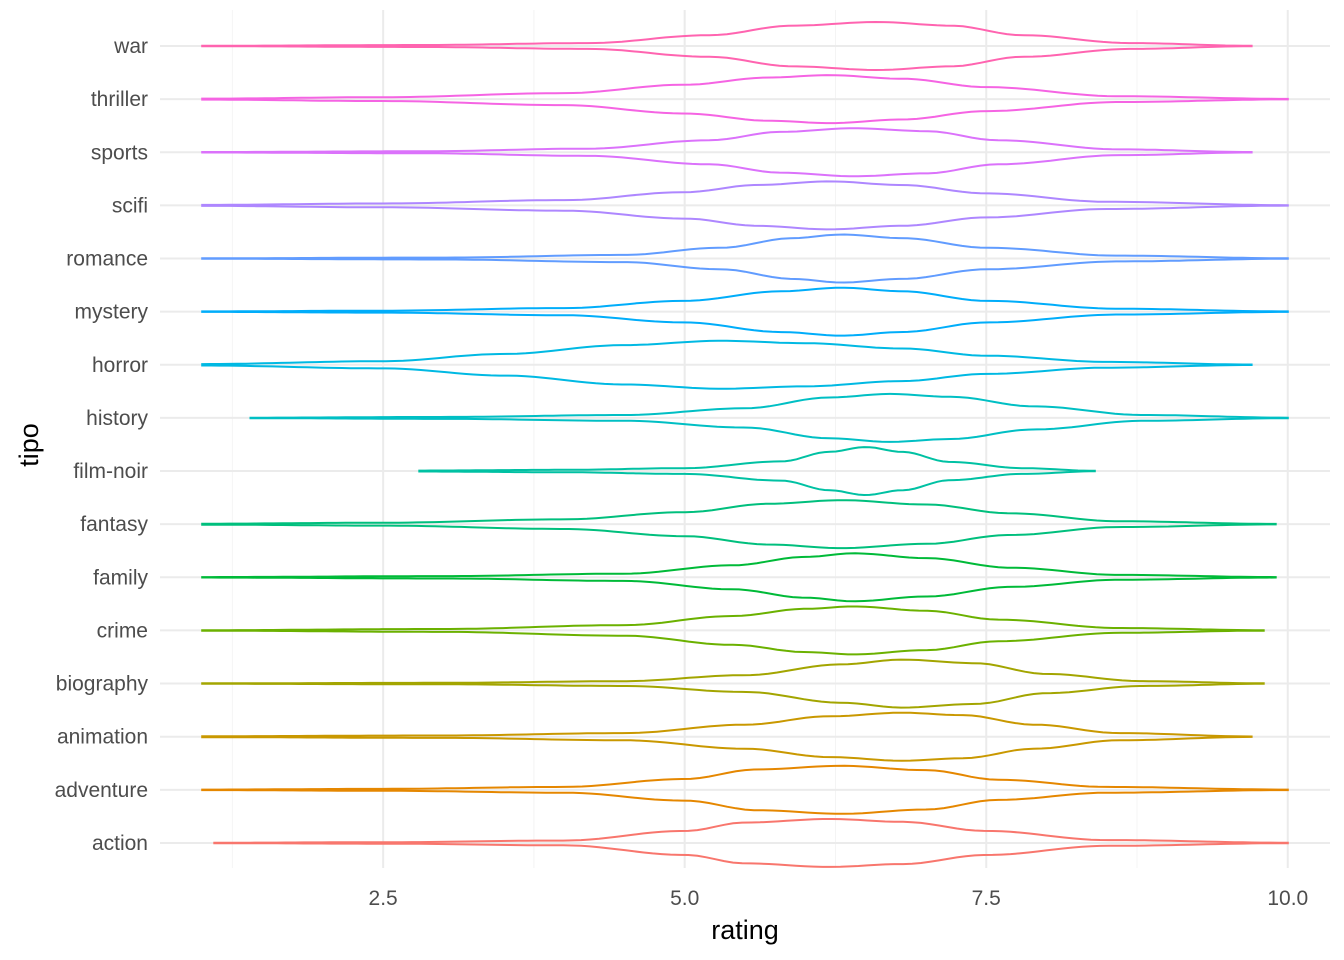 The width and height of the screenshot is (1344, 960). Describe the element at coordinates (122, 630) in the screenshot. I see `y-tick-label-crime: crime` at that location.